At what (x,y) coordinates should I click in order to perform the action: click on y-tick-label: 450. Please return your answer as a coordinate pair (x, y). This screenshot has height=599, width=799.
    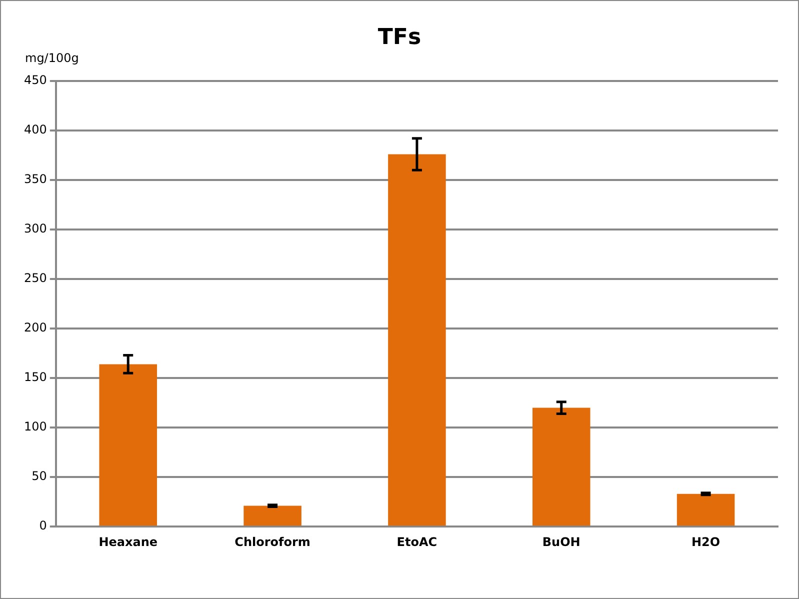
    Looking at the image, I should click on (35, 80).